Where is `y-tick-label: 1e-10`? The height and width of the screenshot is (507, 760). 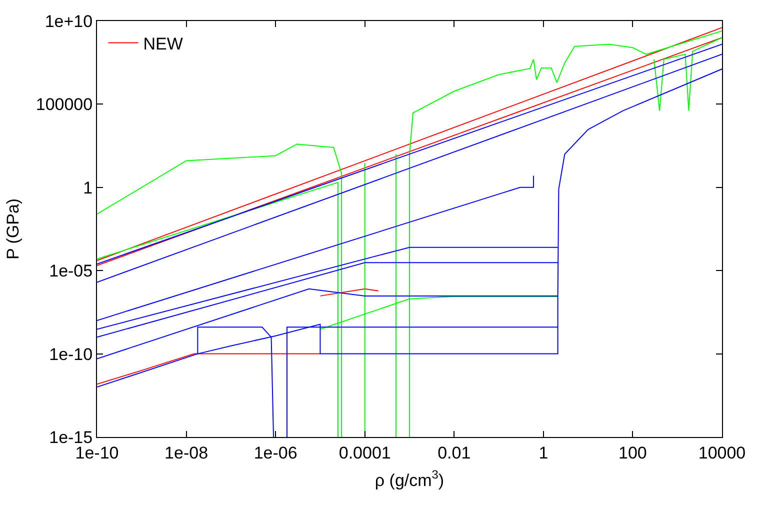
y-tick-label: 1e-10 is located at coordinates (71, 354).